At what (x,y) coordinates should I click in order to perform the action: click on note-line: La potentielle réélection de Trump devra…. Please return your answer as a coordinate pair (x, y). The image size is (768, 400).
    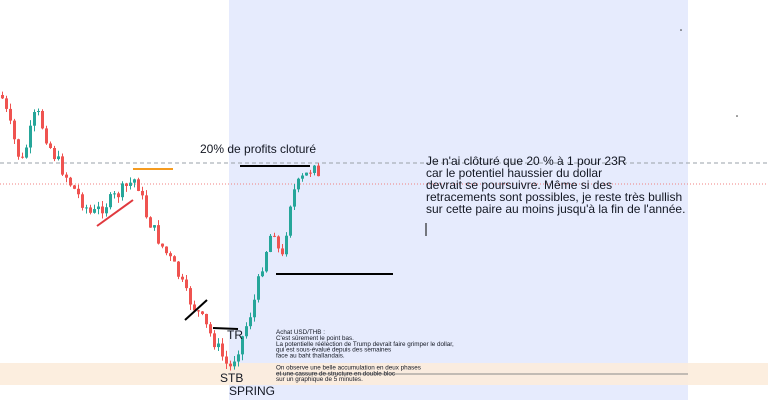
    Looking at the image, I should click on (365, 344).